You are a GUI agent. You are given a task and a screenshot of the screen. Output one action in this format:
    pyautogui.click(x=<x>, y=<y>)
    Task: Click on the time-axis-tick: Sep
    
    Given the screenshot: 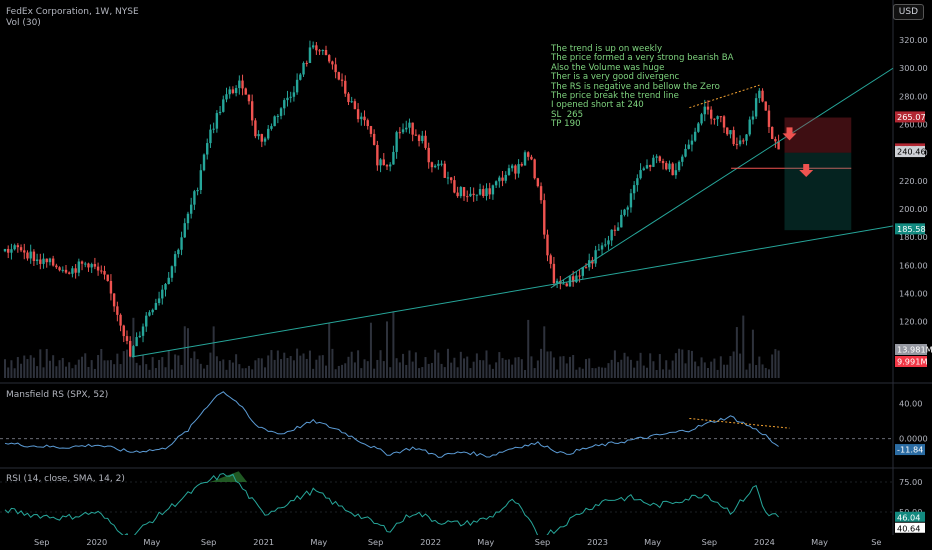 What is the action you would take?
    pyautogui.click(x=542, y=542)
    